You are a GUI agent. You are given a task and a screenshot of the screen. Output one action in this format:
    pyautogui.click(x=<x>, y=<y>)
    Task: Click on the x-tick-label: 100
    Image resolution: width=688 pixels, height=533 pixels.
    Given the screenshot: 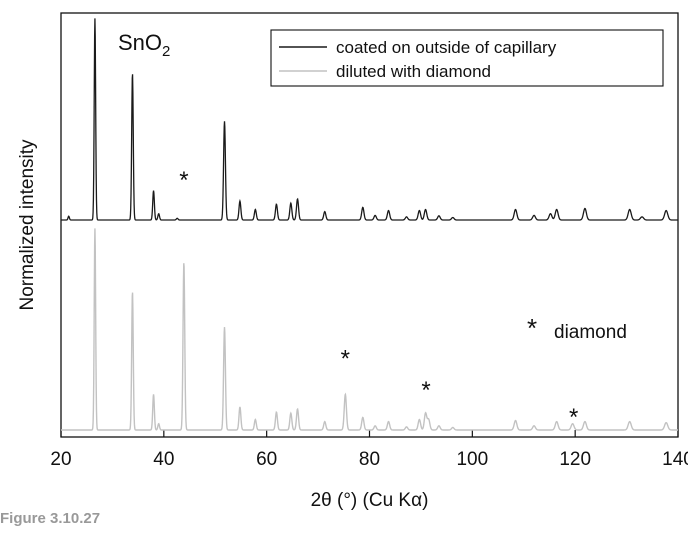 What is the action you would take?
    pyautogui.click(x=472, y=459)
    